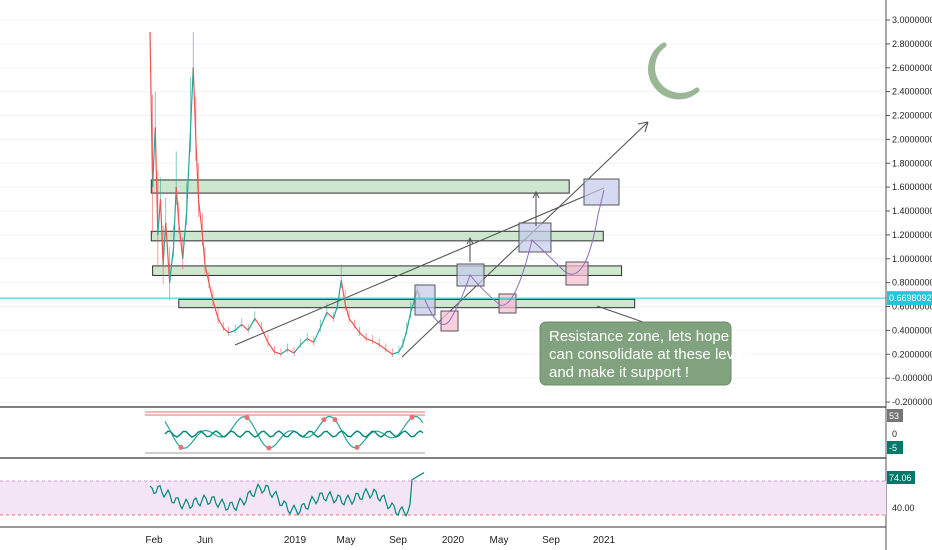 This screenshot has height=550, width=932. I want to click on time-tick-label: Jun, so click(205, 540).